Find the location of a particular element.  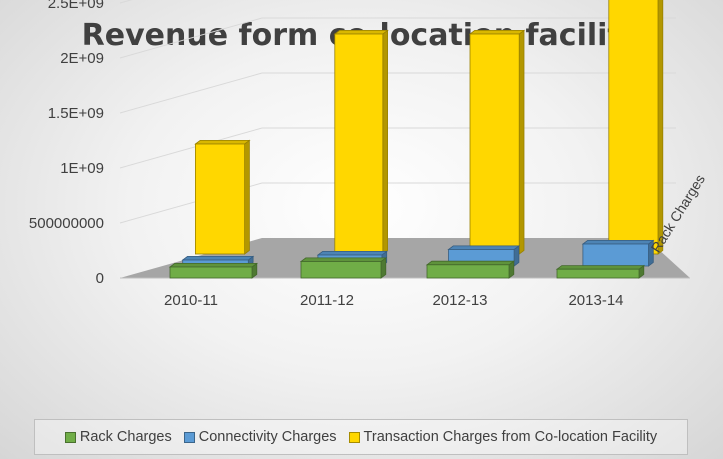

floor is located at coordinates (405, 258).